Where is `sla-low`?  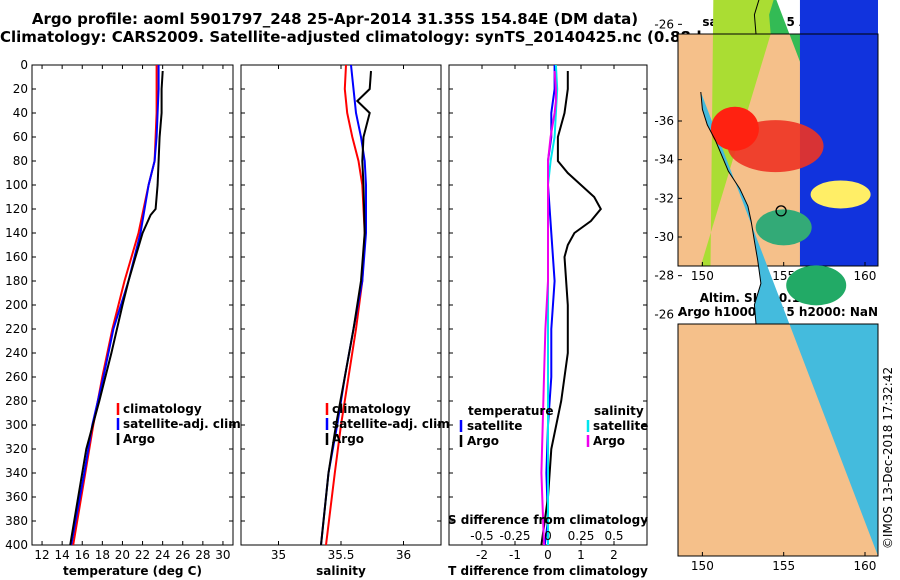
sla-low is located at coordinates (816, 285).